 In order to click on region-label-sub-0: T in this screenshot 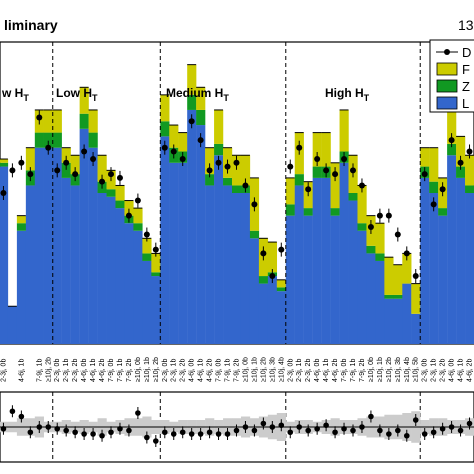, I will do `click(26, 98)`.